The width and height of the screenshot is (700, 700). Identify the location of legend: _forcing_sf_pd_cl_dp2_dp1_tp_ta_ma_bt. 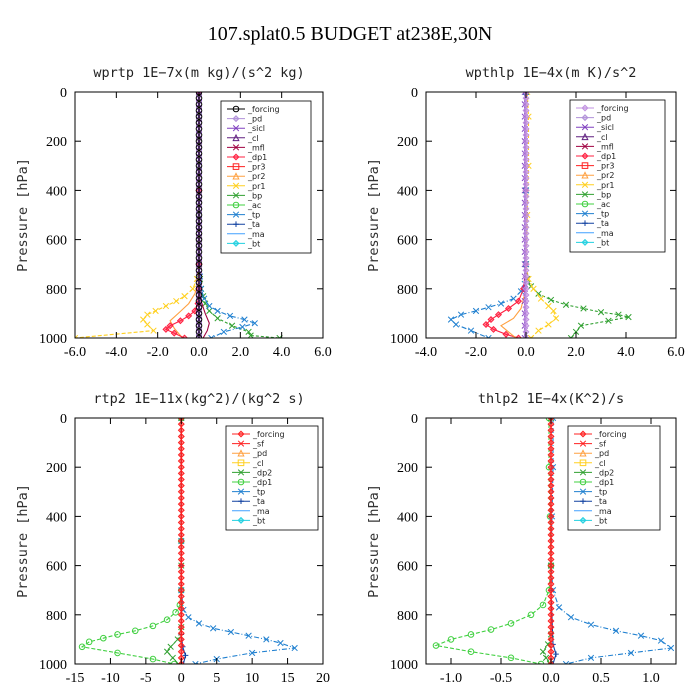
(272, 478).